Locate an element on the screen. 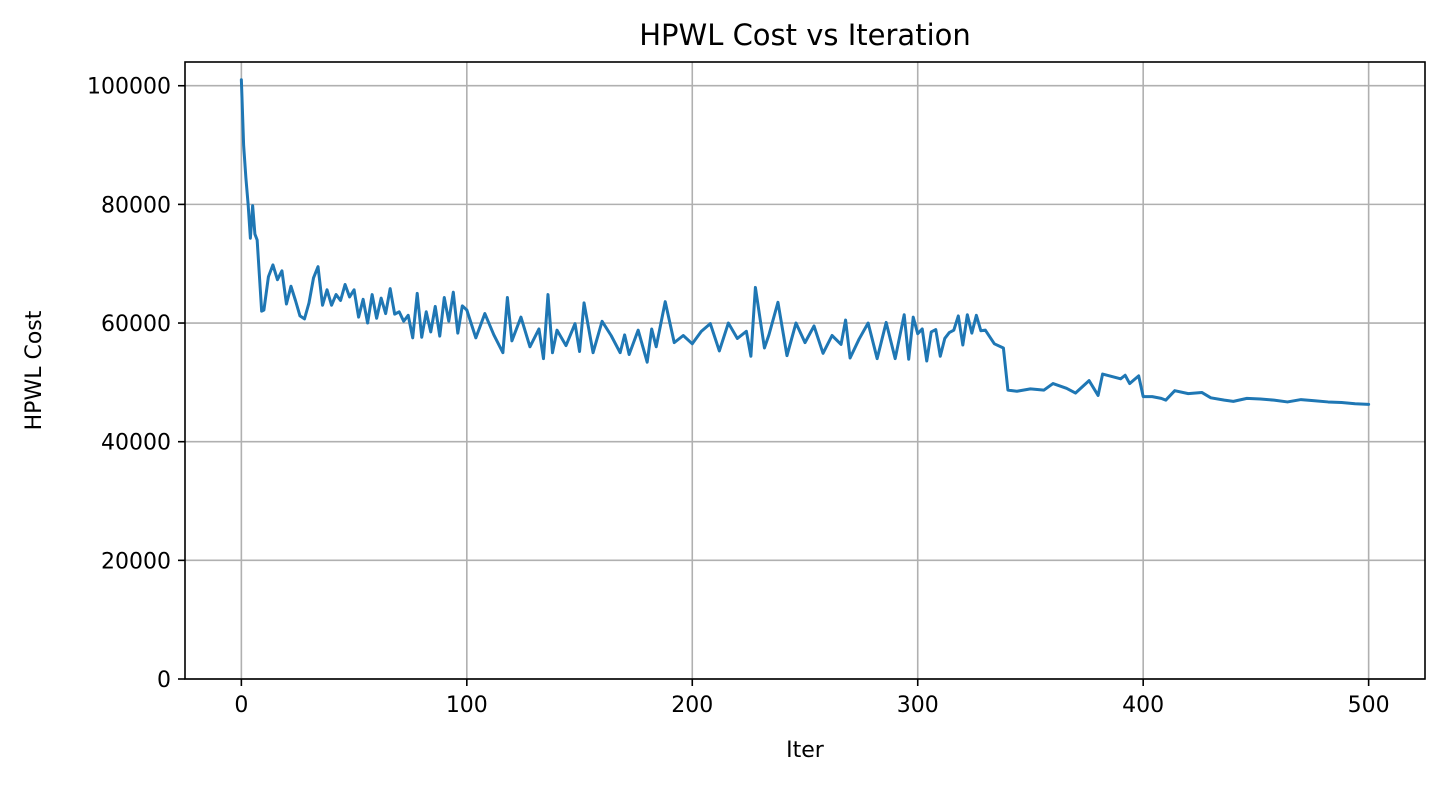  y-tick-label: 20000 is located at coordinates (136, 561).